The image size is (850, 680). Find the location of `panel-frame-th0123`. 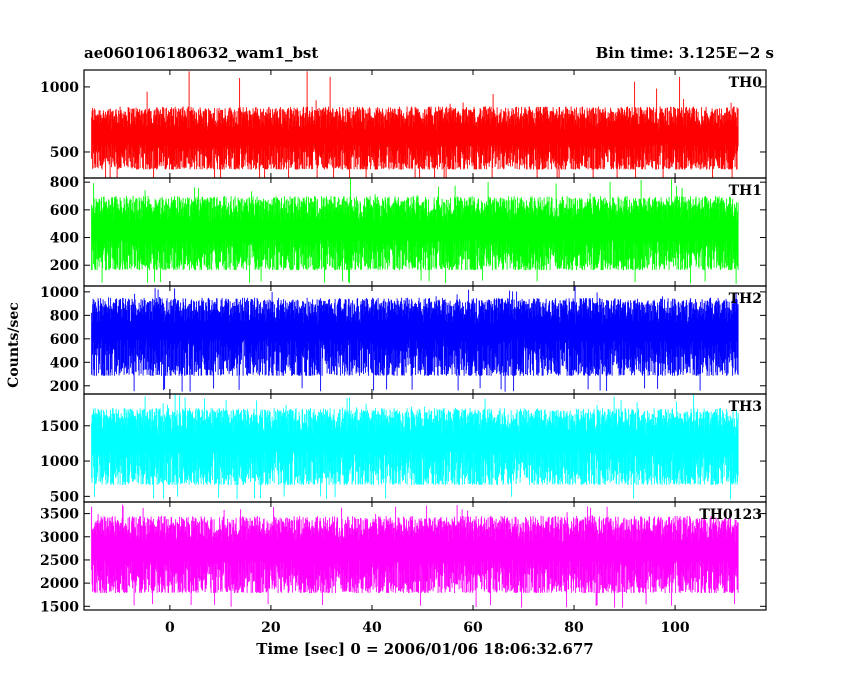

panel-frame-th0123 is located at coordinates (425, 556).